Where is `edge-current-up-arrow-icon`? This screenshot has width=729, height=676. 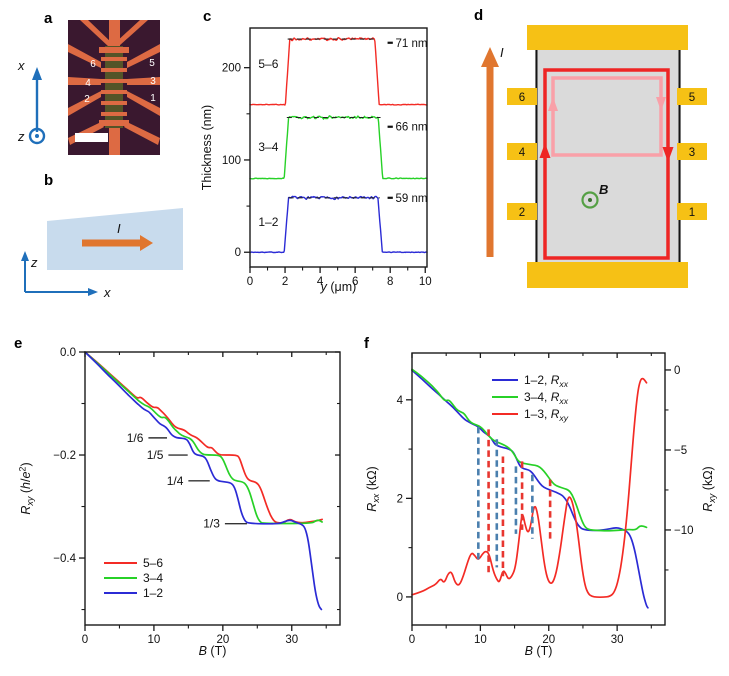 edge-current-up-arrow-icon is located at coordinates (545, 150).